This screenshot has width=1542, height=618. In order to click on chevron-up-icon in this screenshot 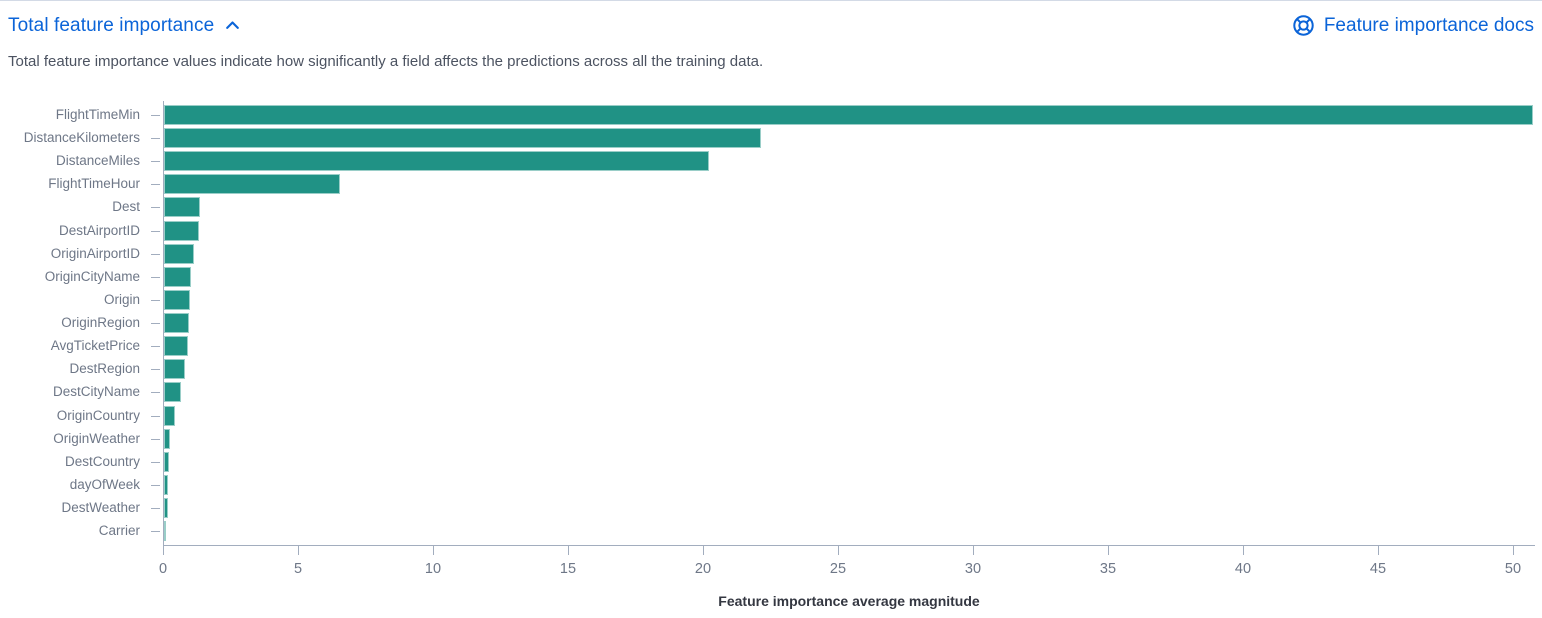, I will do `click(233, 25)`.